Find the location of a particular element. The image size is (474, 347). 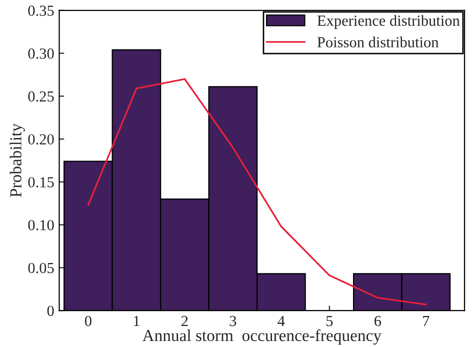

y-tick-label: 0.10 is located at coordinates (41, 225).